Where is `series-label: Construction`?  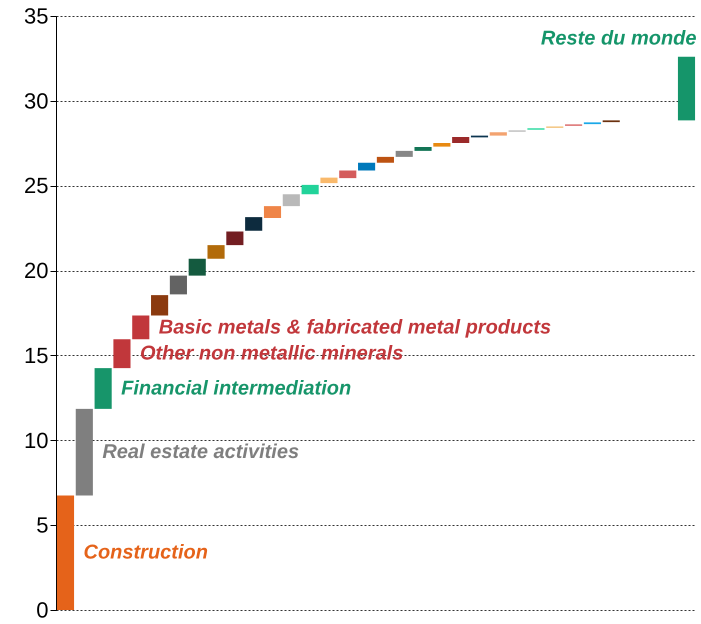 series-label: Construction is located at coordinates (146, 553).